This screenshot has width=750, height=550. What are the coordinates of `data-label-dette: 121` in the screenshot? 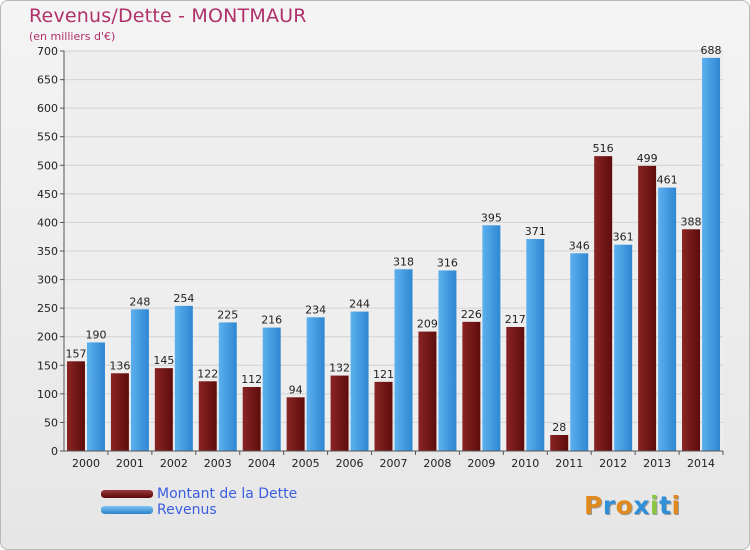 It's located at (383, 374).